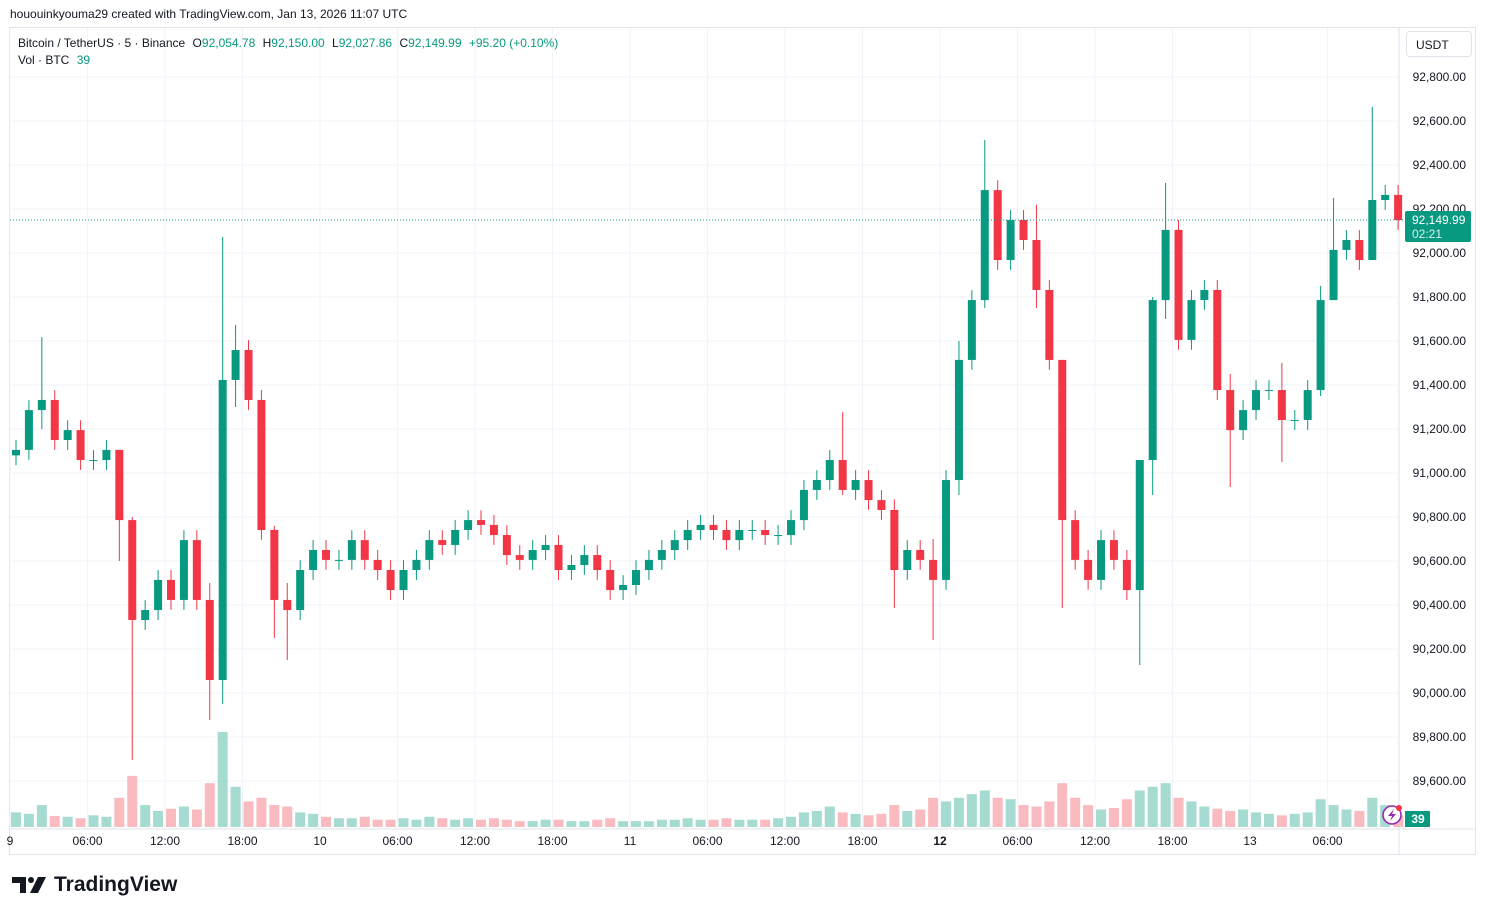 Image resolution: width=1486 pixels, height=915 pixels. I want to click on y-tick-label: 91,800.00, so click(1440, 297).